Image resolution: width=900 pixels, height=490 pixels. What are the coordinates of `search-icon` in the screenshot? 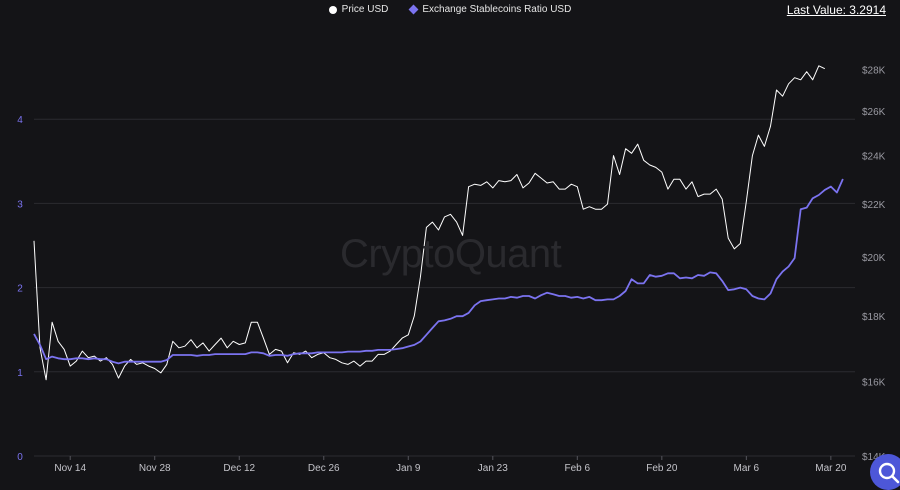 It's located at (889, 473).